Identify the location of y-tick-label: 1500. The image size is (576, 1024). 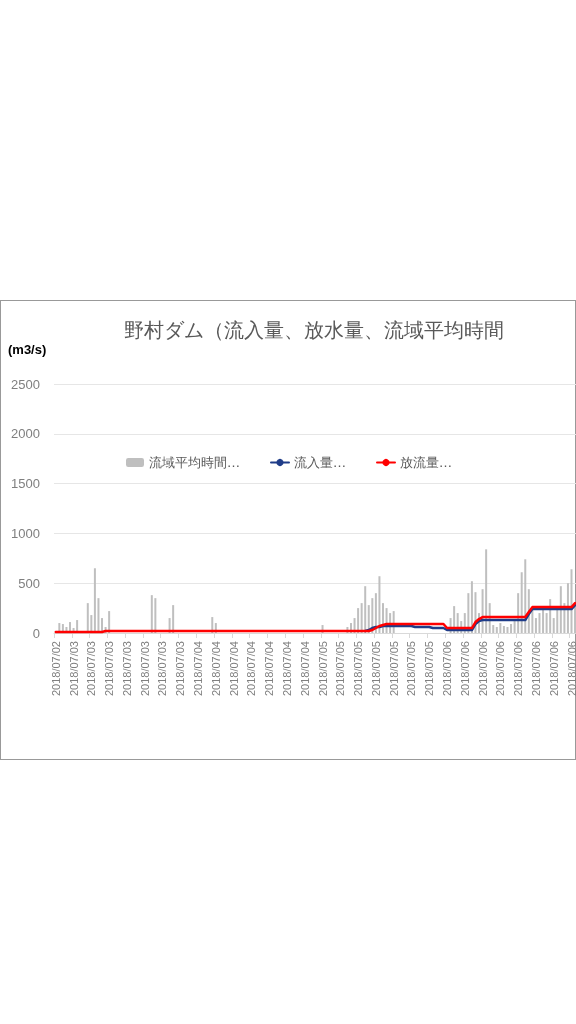
(25, 484).